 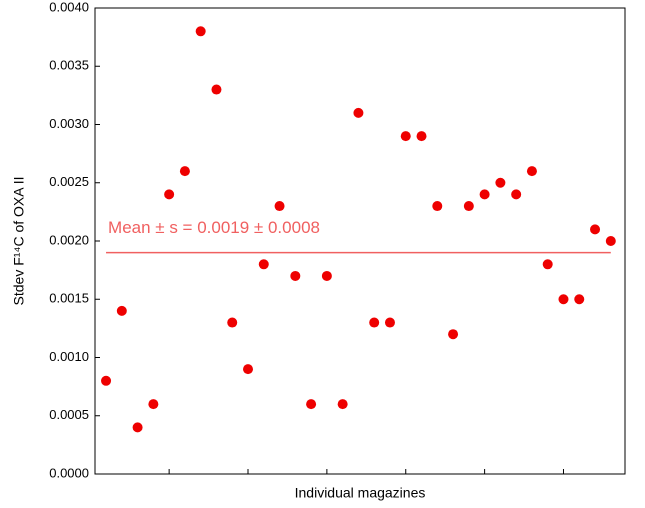 I want to click on y-tick-label: 0.0025, so click(x=69, y=181).